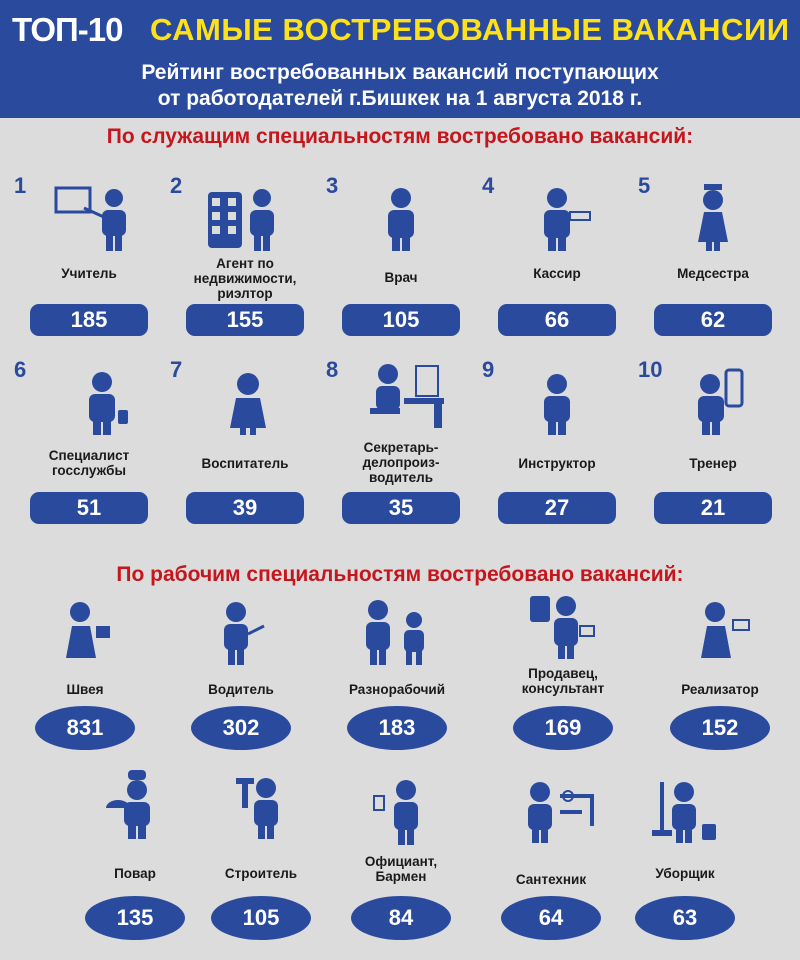 Image resolution: width=800 pixels, height=960 pixels. I want to click on salesperson-icon, so click(563, 625).